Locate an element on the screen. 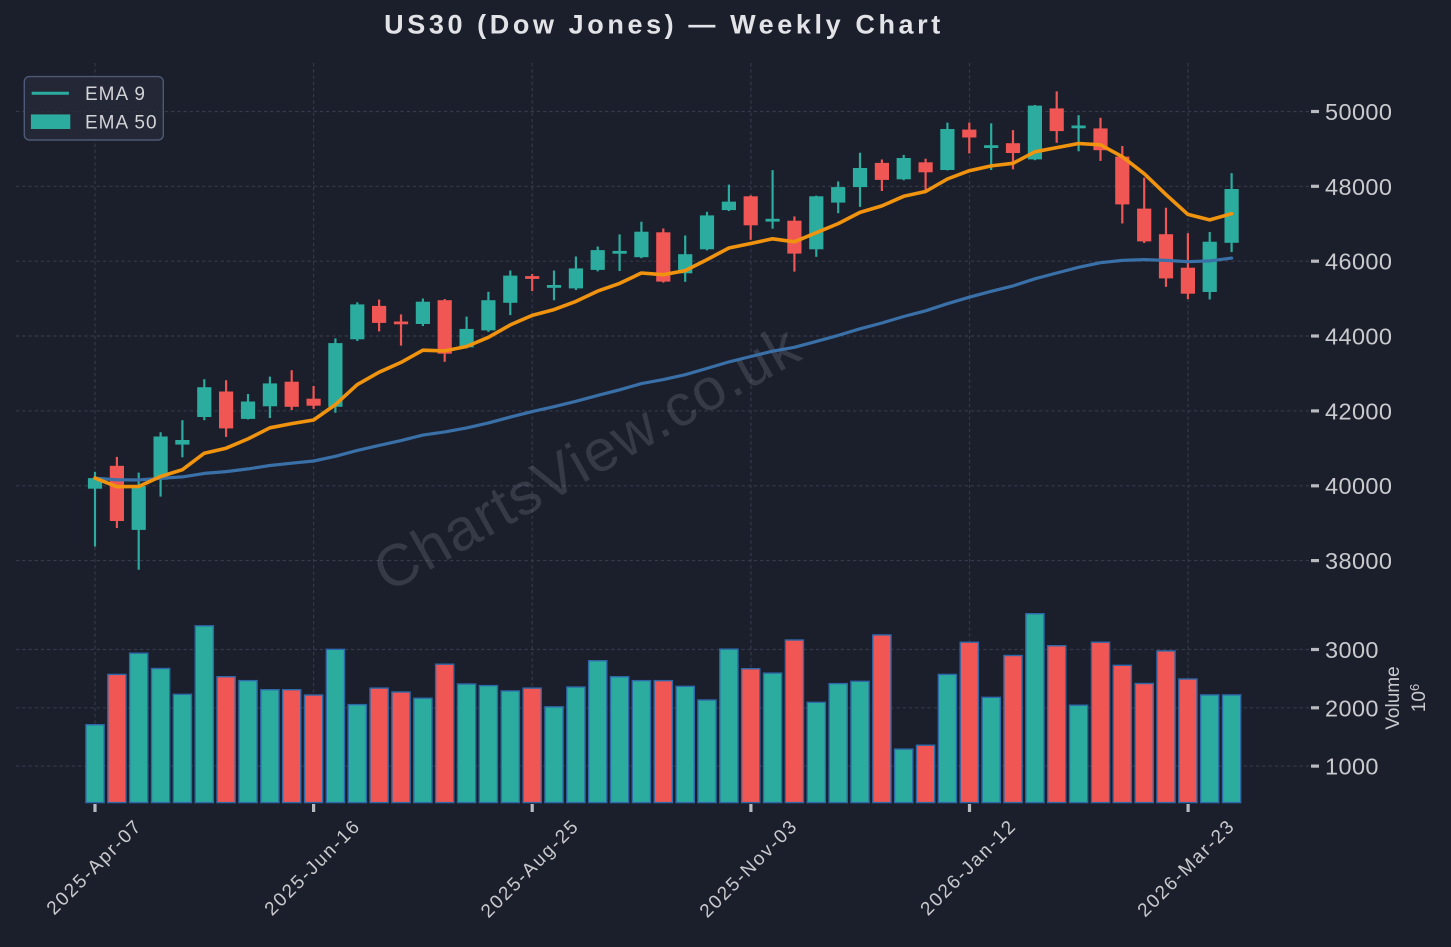  svg-text: 3000 is located at coordinates (1352, 650).